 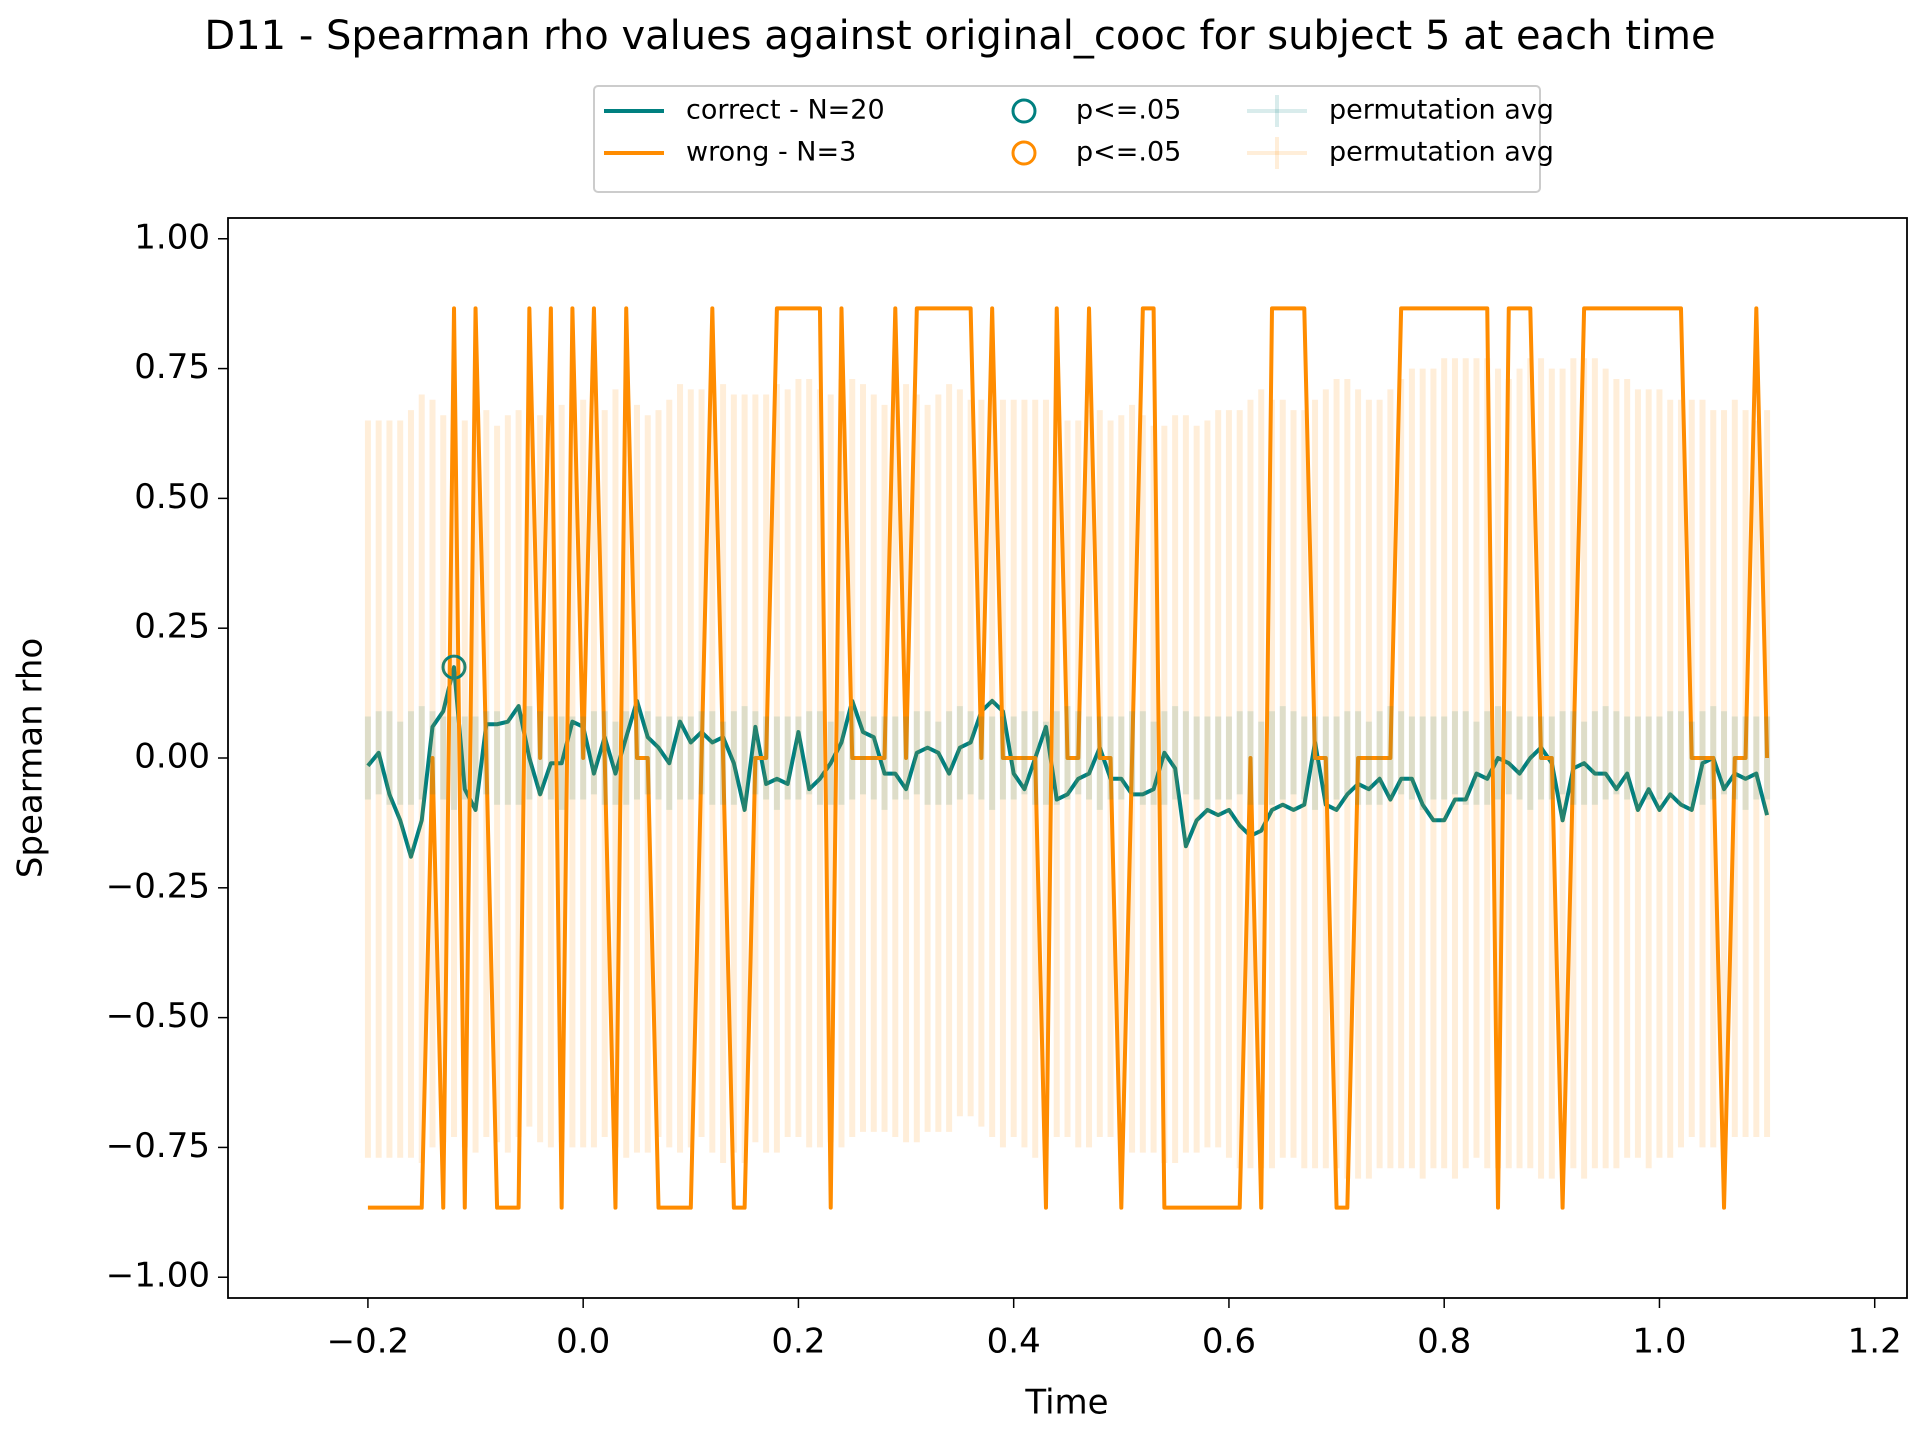 What do you see at coordinates (368, 1342) in the screenshot?
I see `x-tick-label: −0.2` at bounding box center [368, 1342].